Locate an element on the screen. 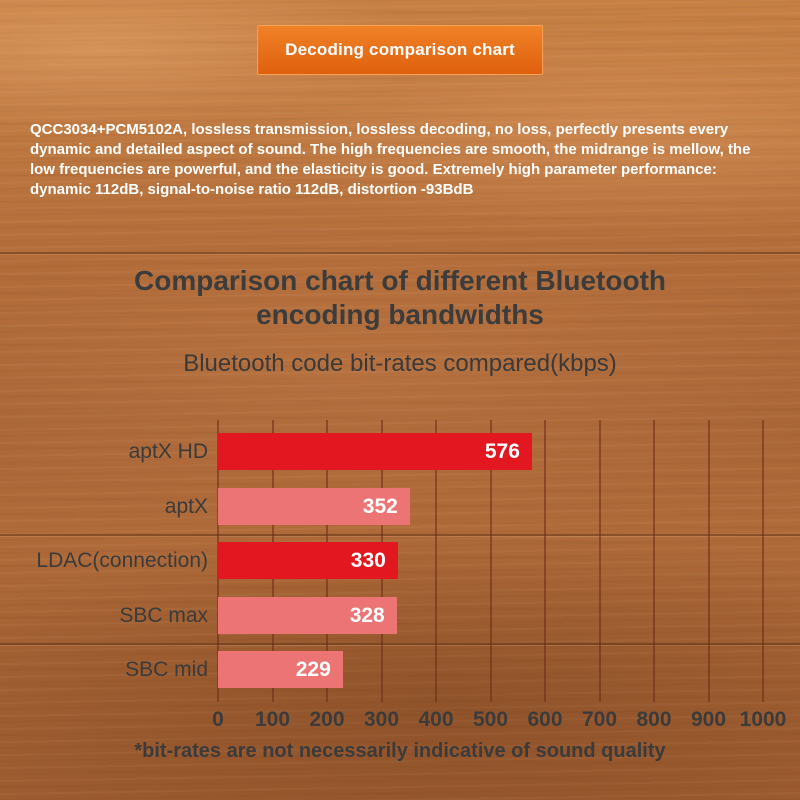  decoding-comparison-banner: Decoding comparison chart is located at coordinates (400, 50).